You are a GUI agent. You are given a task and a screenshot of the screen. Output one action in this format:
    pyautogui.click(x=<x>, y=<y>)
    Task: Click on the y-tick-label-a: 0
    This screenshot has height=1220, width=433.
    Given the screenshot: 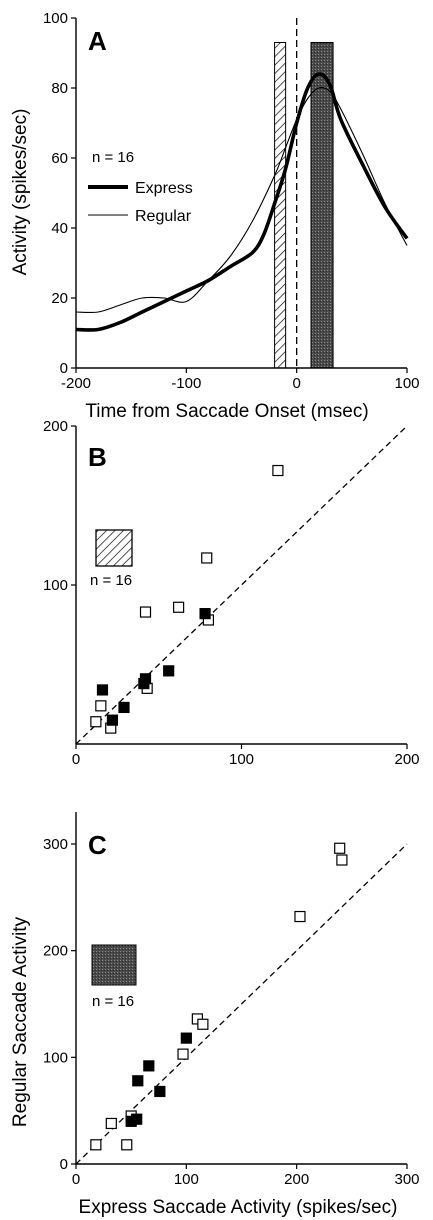 What is the action you would take?
    pyautogui.click(x=64, y=368)
    